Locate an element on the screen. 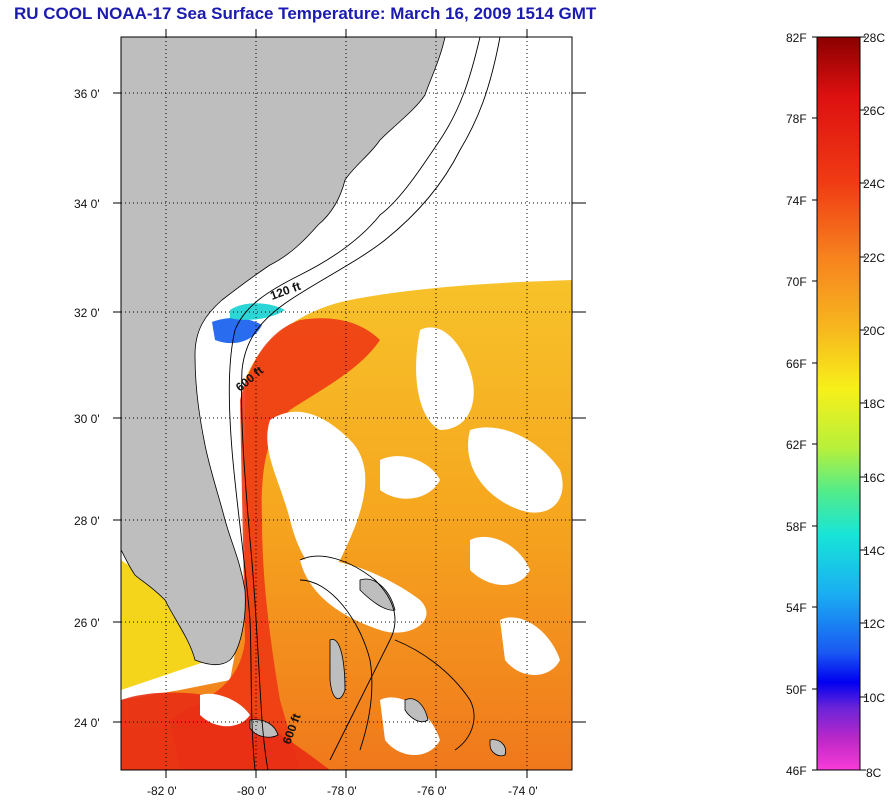  lon-label-80: -80 0' is located at coordinates (252, 791).